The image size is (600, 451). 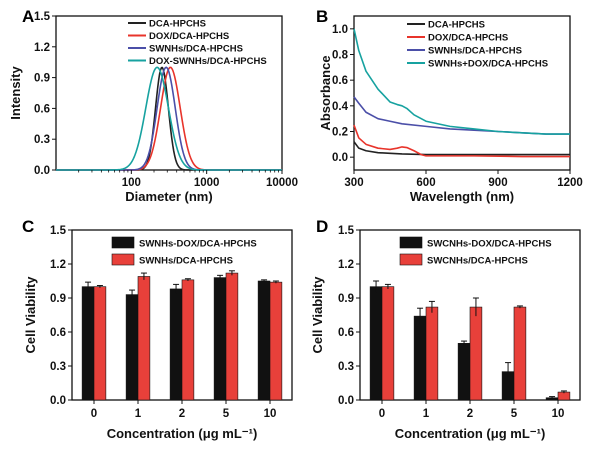 What do you see at coordinates (425, 183) in the screenshot?
I see `panel-b-xtick-label: 600` at bounding box center [425, 183].